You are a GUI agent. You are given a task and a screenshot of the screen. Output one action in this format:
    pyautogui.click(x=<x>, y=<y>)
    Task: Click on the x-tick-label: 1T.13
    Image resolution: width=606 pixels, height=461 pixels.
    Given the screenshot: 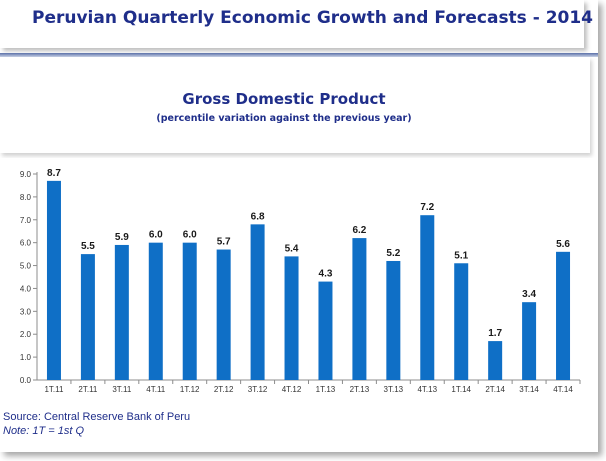 What is the action you would take?
    pyautogui.click(x=326, y=389)
    